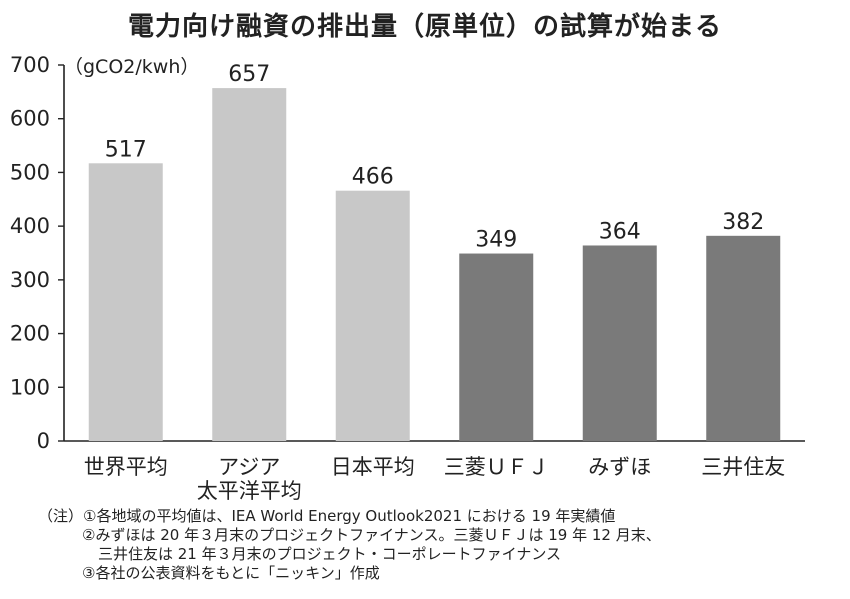 Image resolution: width=850 pixels, height=599 pixels. I want to click on value-label: 382, so click(743, 222).